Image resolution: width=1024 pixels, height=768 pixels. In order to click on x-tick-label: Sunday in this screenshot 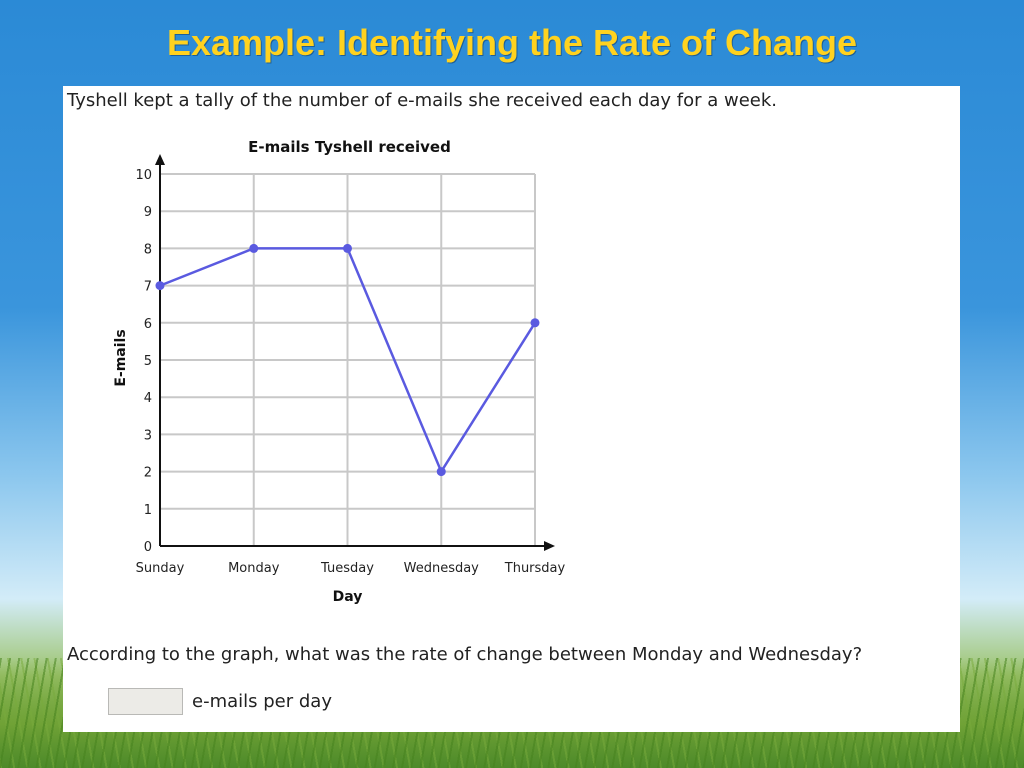, I will do `click(160, 568)`.